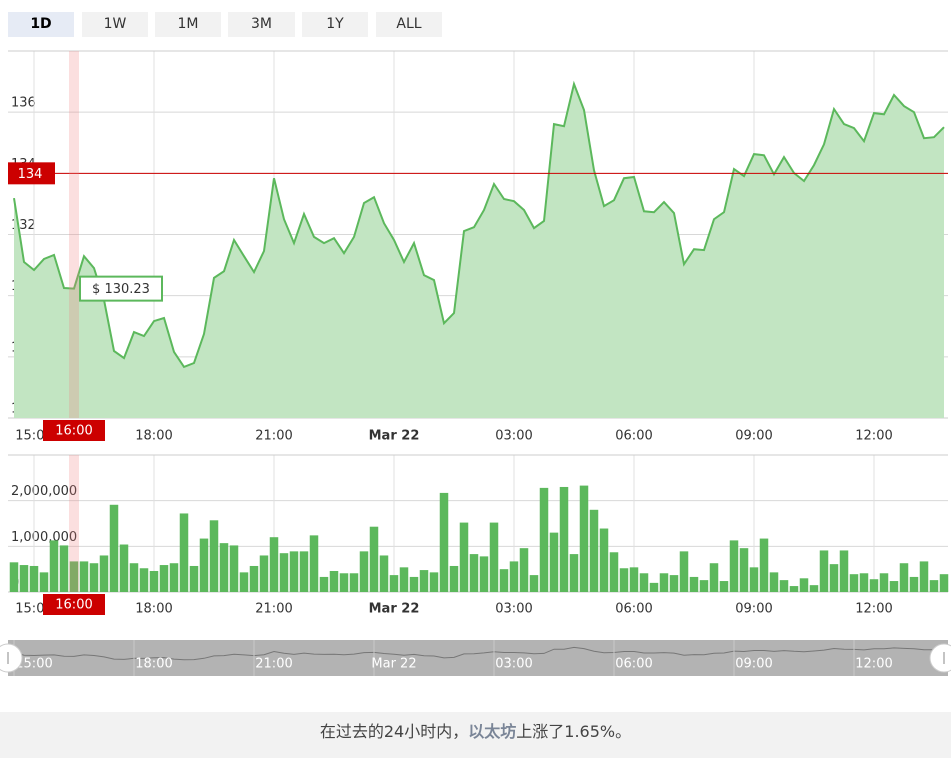  Describe the element at coordinates (633, 436) in the screenshot. I see `x-tick-label: 06:00` at that location.